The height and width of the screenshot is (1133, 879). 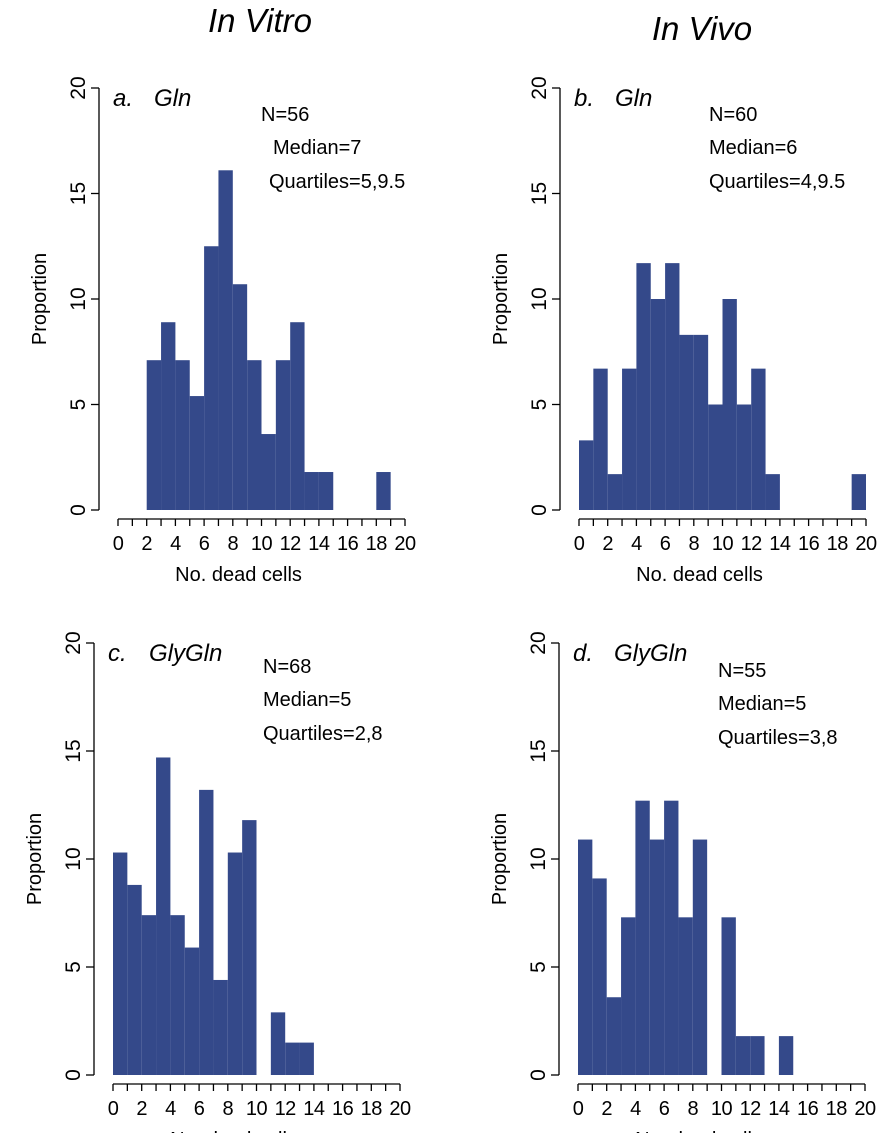 What do you see at coordinates (260, 20) in the screenshot?
I see `column-title-in-vitro: In Vitro` at bounding box center [260, 20].